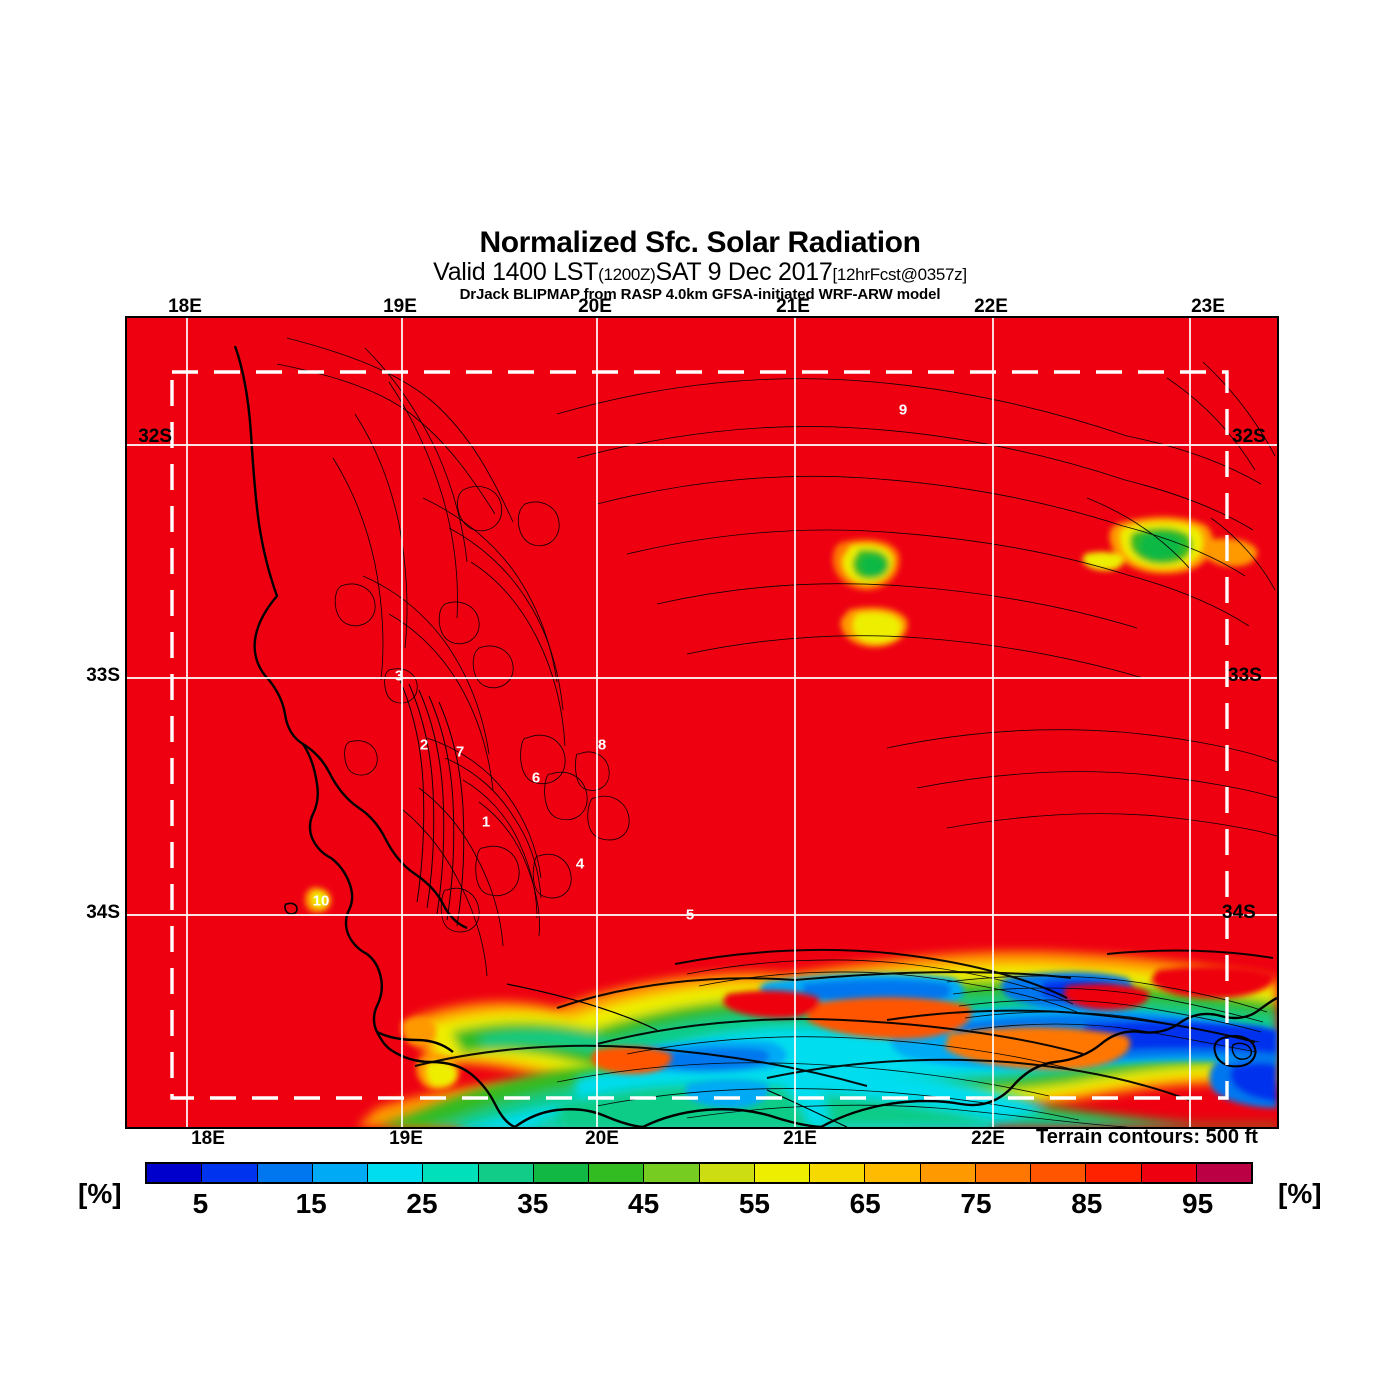  What do you see at coordinates (103, 912) in the screenshot?
I see `lat-label-left-34s: 34S` at bounding box center [103, 912].